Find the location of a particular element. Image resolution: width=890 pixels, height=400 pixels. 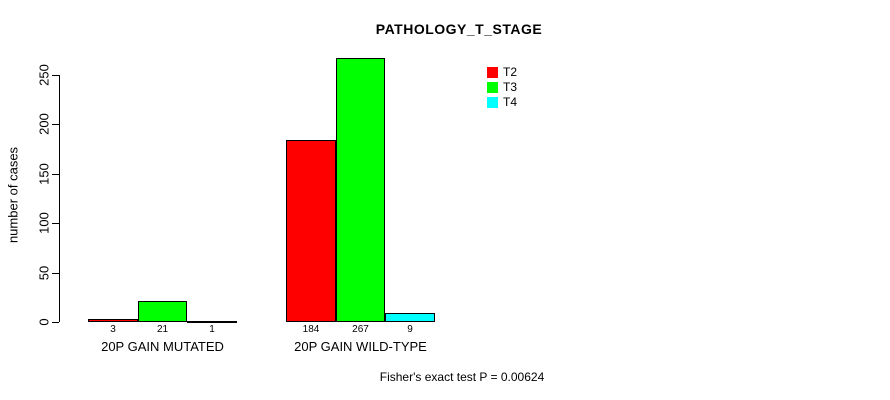

legend-entry-t2: T2 is located at coordinates (502, 72).